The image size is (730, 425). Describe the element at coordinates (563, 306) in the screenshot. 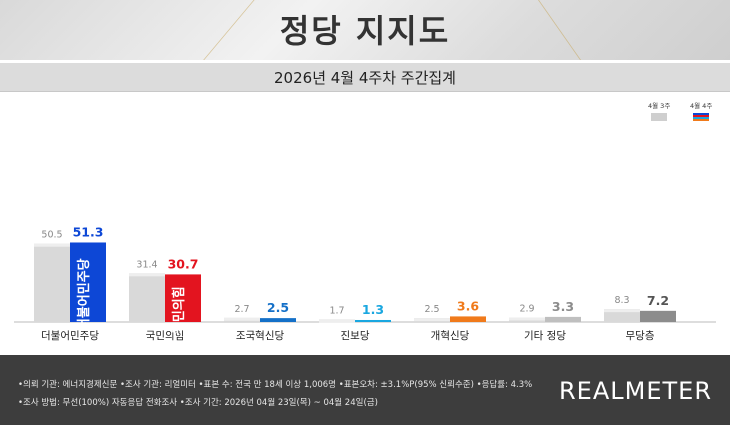

I see `value-label-curr: 3.3` at that location.